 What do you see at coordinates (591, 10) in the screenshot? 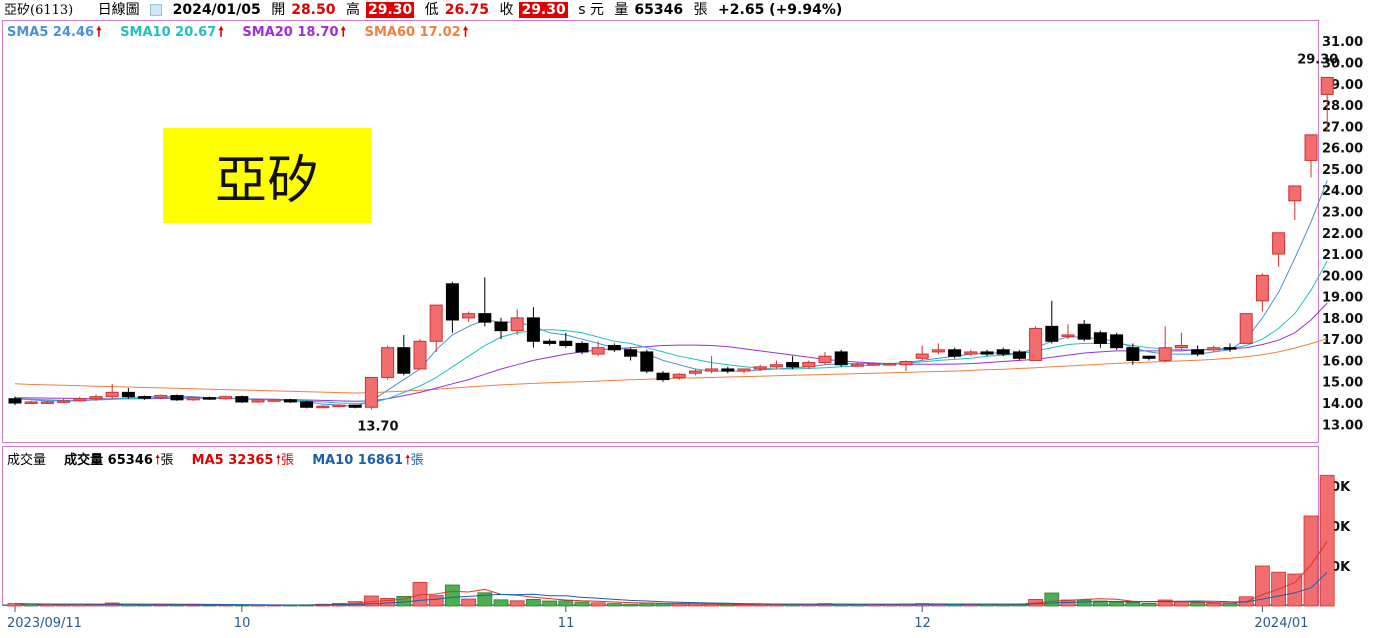
I see `close-suffix: s 元` at bounding box center [591, 10].